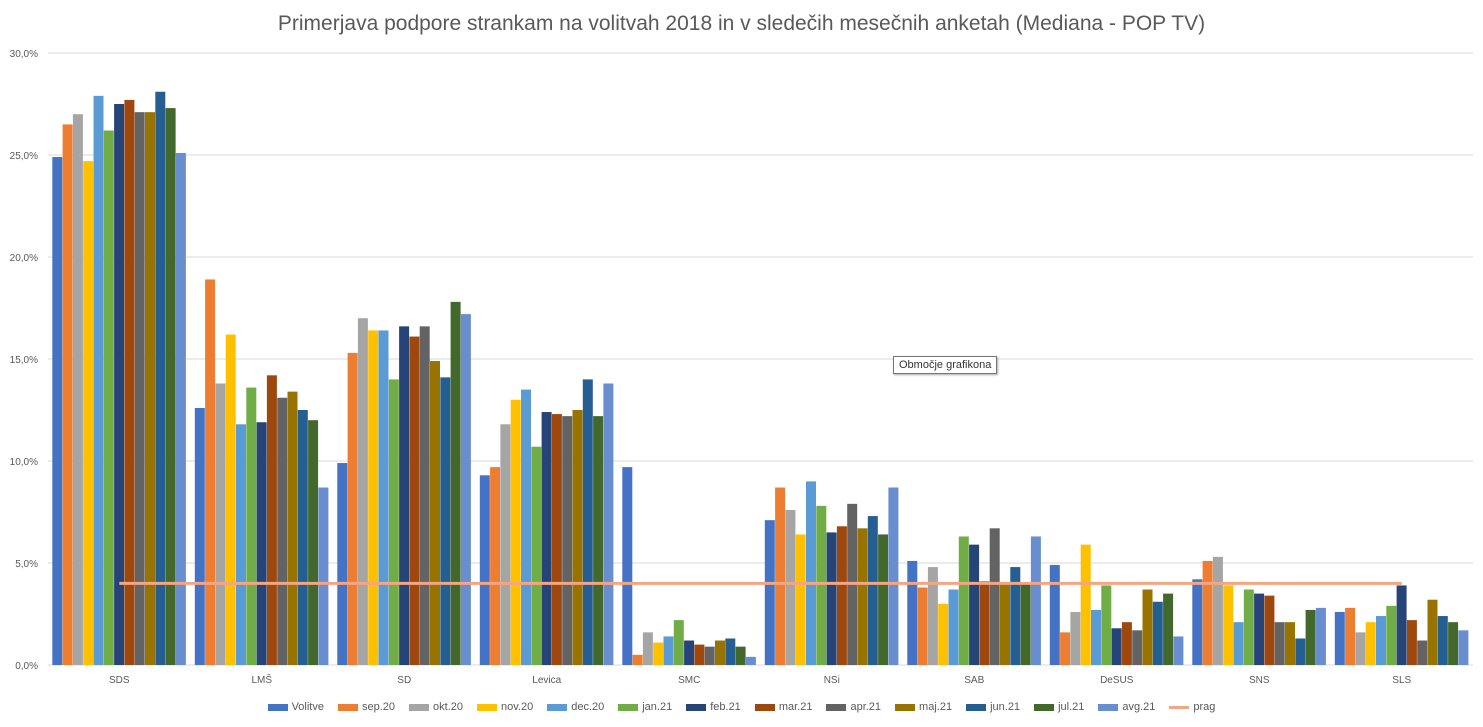  What do you see at coordinates (800, 599) in the screenshot?
I see `bar-NSi-nov.20` at bounding box center [800, 599].